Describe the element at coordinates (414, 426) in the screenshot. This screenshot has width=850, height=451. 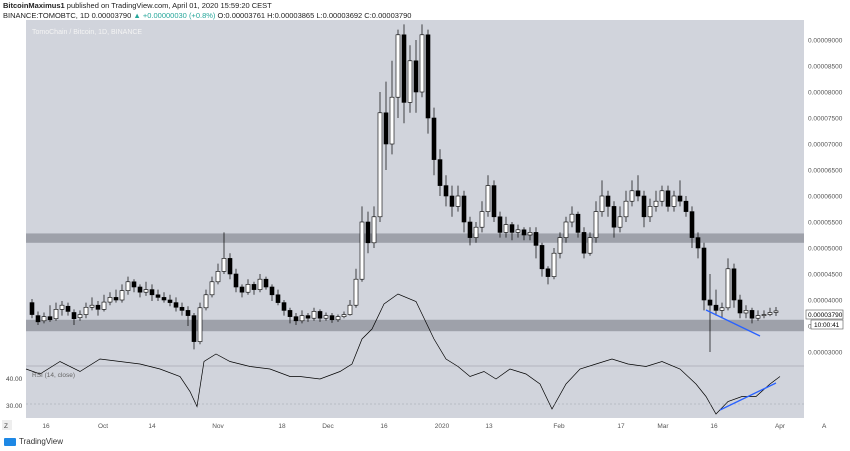
I see `date-axis: 16 Oct 14 Nov 18 Dec 16 2020 13 Feb 17 Mar 16 Apr` at that location.